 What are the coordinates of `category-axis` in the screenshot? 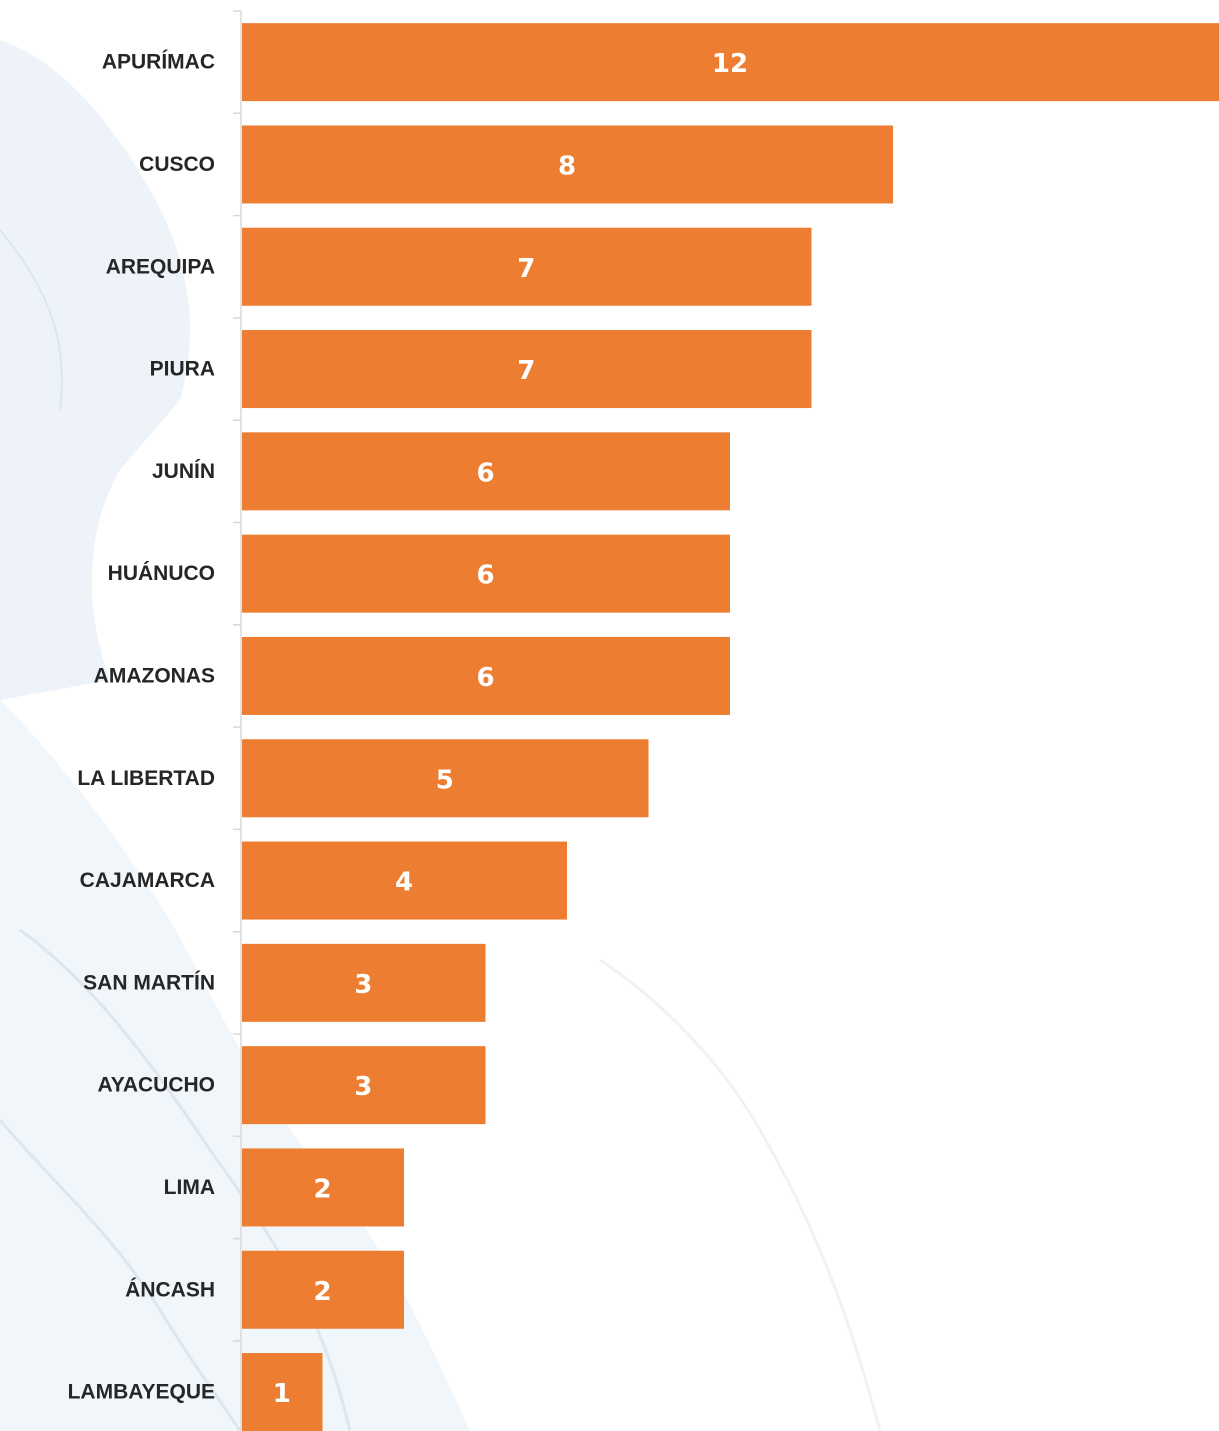 It's located at (237, 720).